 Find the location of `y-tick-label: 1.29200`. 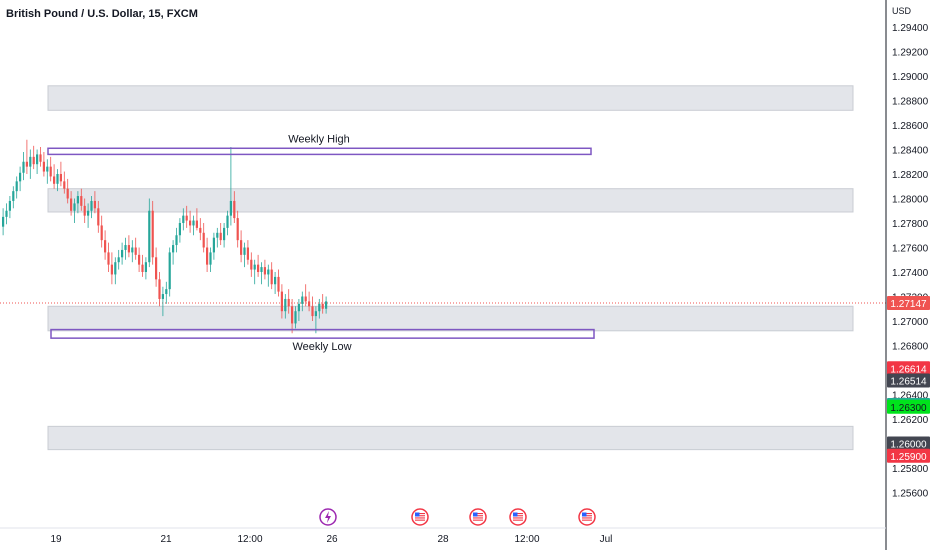

y-tick-label: 1.29200 is located at coordinates (910, 53).